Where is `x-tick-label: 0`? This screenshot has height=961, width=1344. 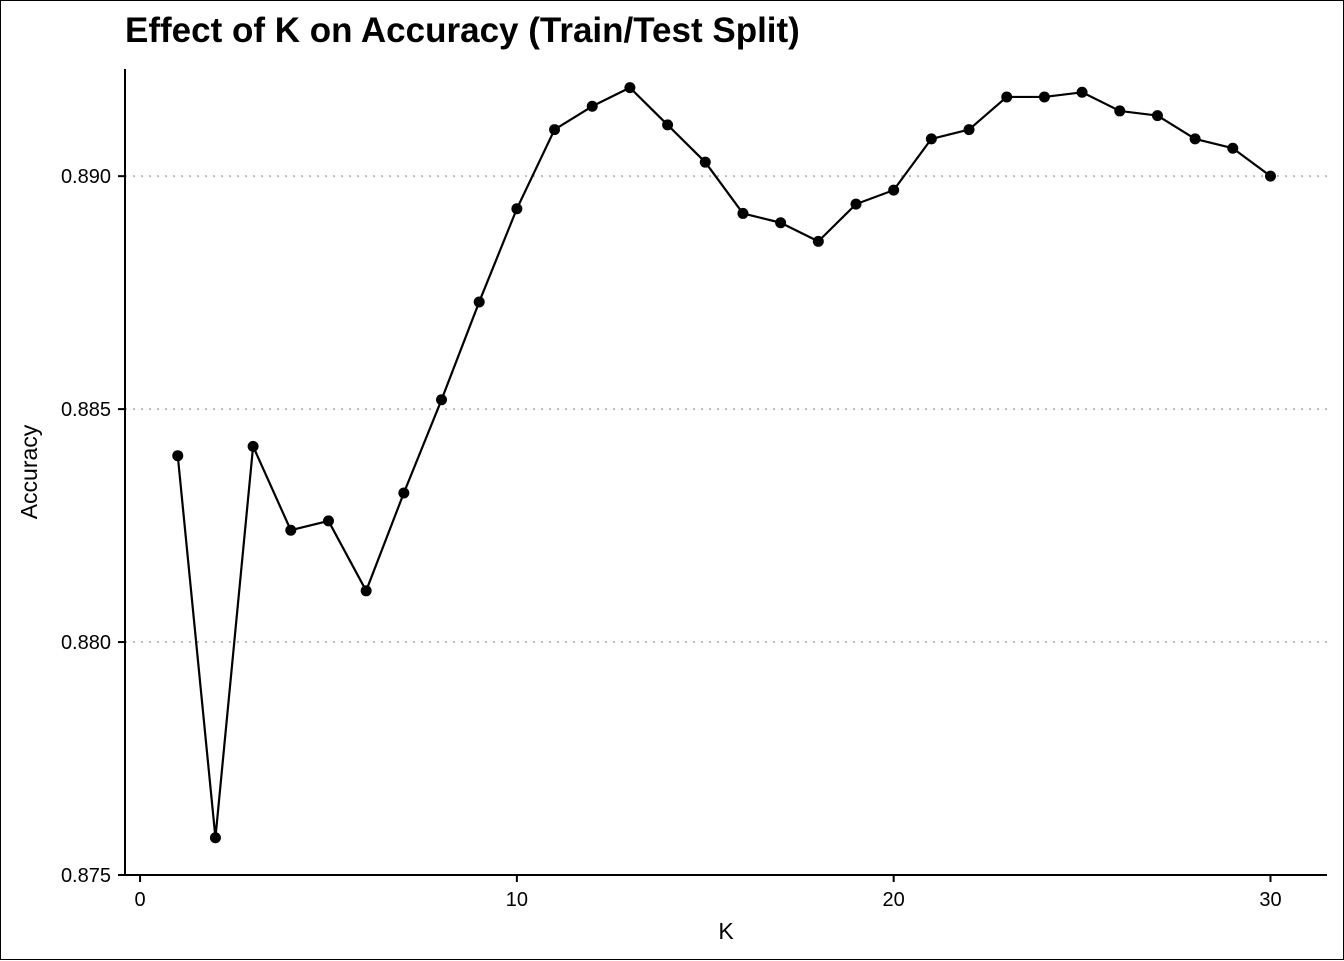
x-tick-label: 0 is located at coordinates (140, 900).